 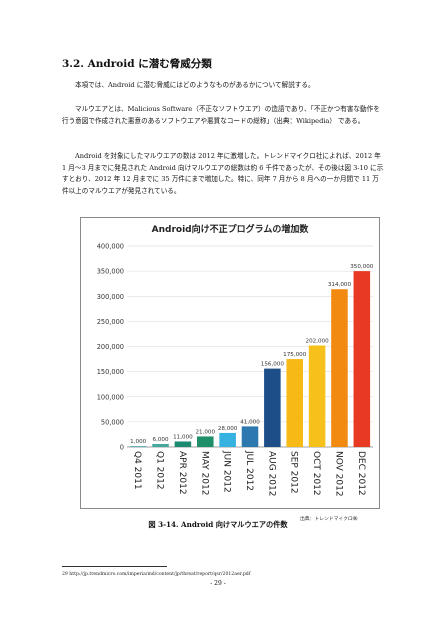 What do you see at coordinates (110, 347) in the screenshot?
I see `y-tick-label: 200,000` at bounding box center [110, 347].